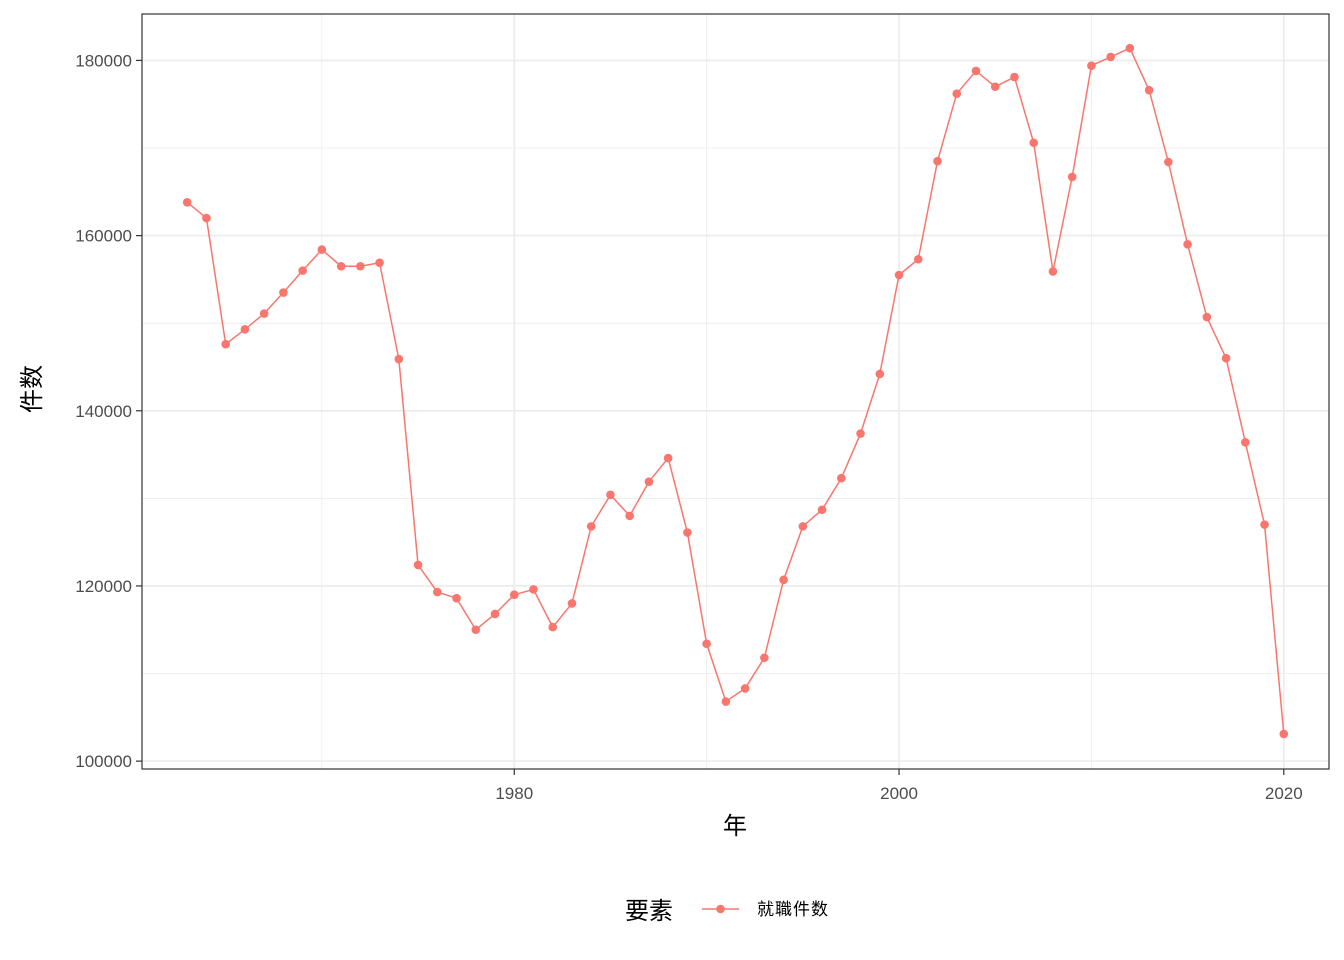  I want to click on y-tick-labels: 100000 120000 140000 160000 180000, so click(103, 411).